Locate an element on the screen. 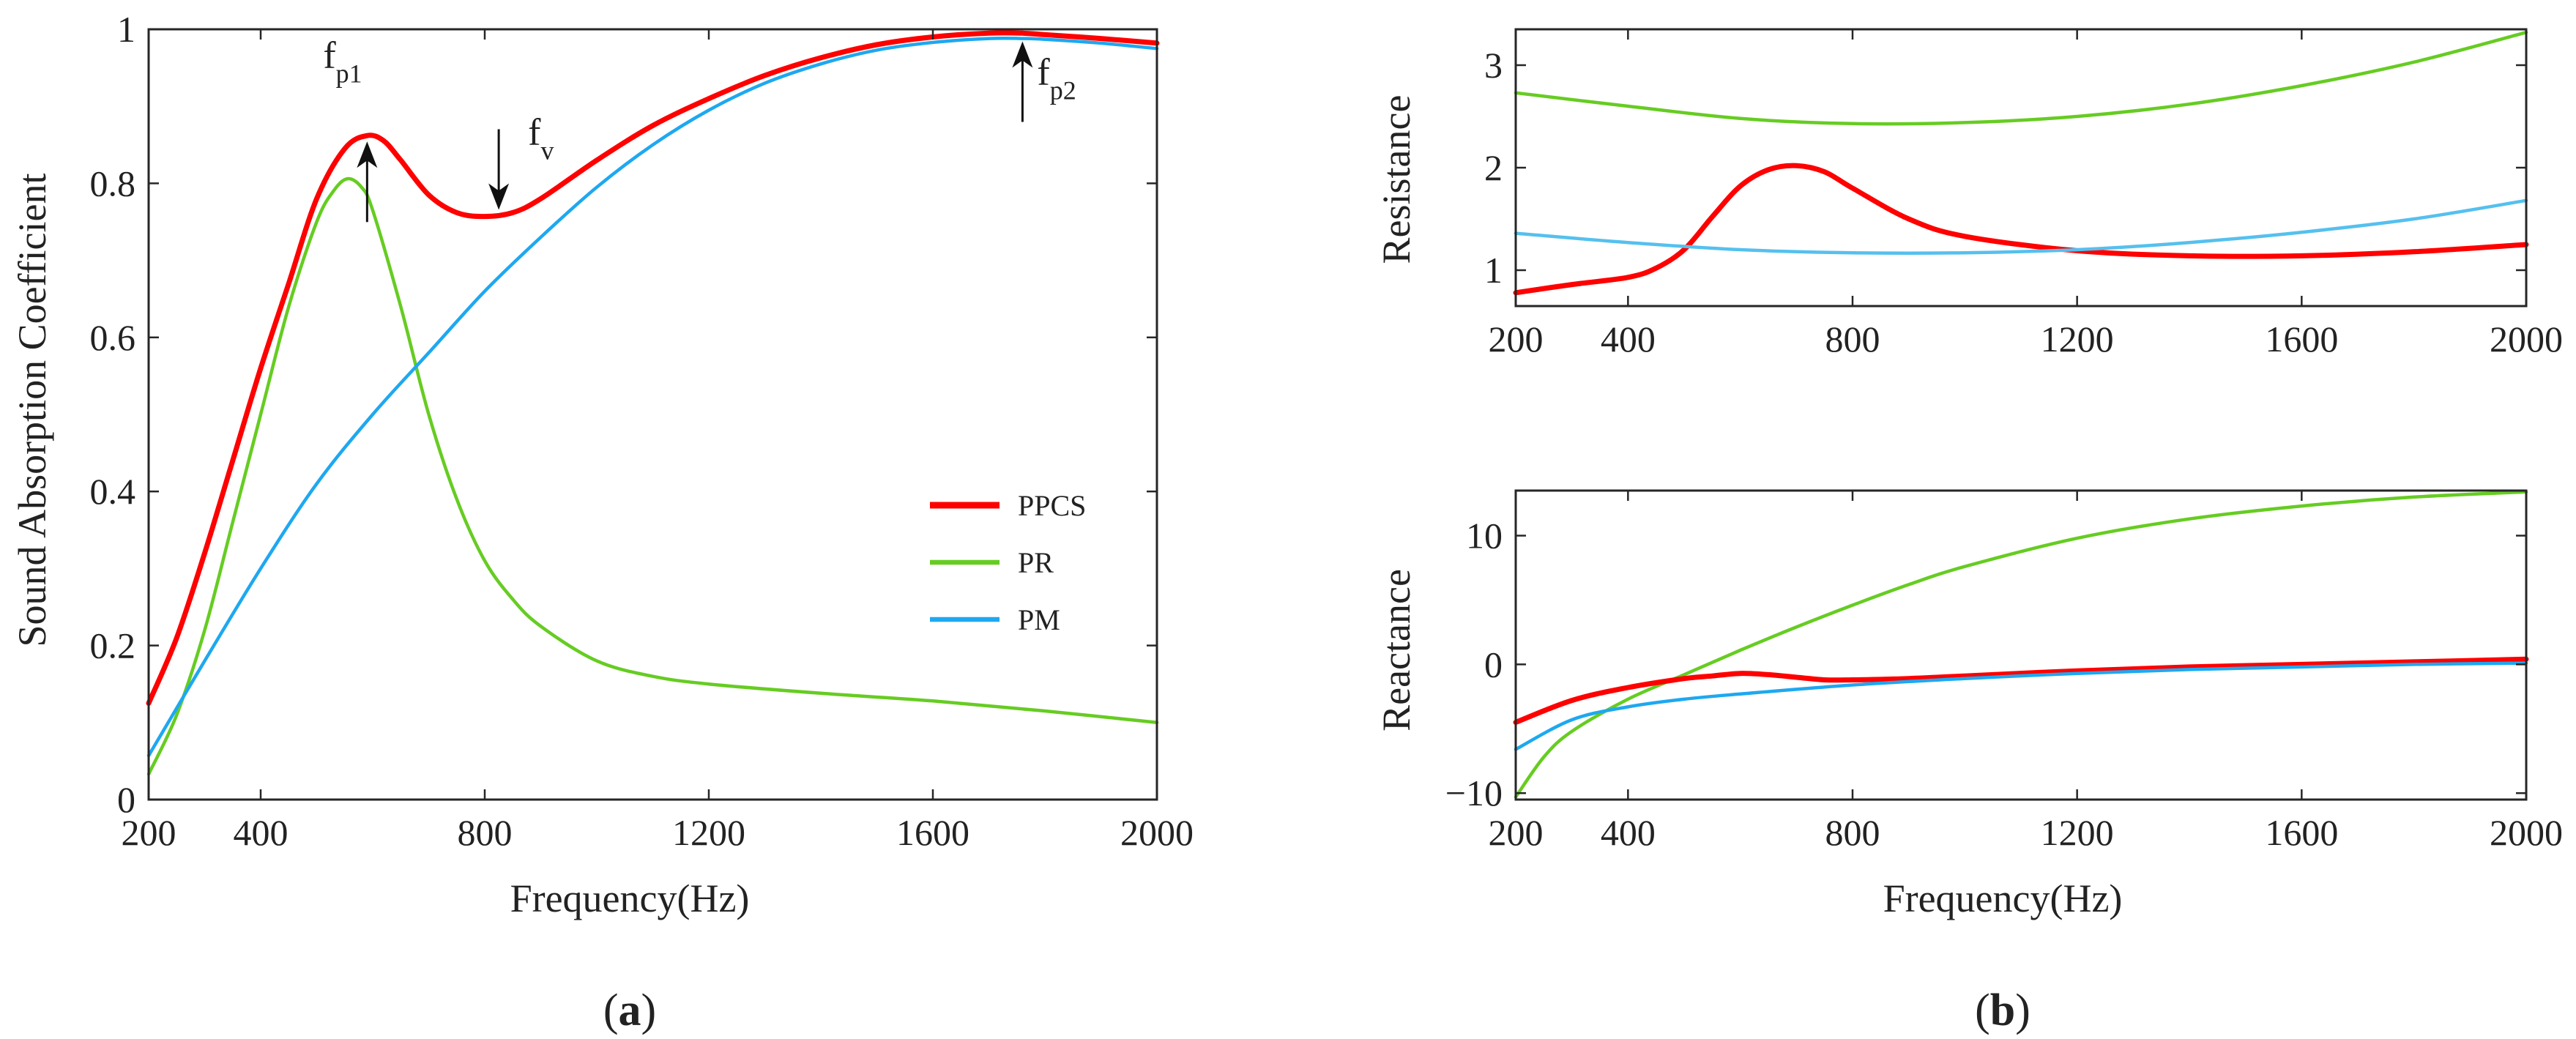 This screenshot has width=2576, height=1039. annotation-label: fv is located at coordinates (541, 138).